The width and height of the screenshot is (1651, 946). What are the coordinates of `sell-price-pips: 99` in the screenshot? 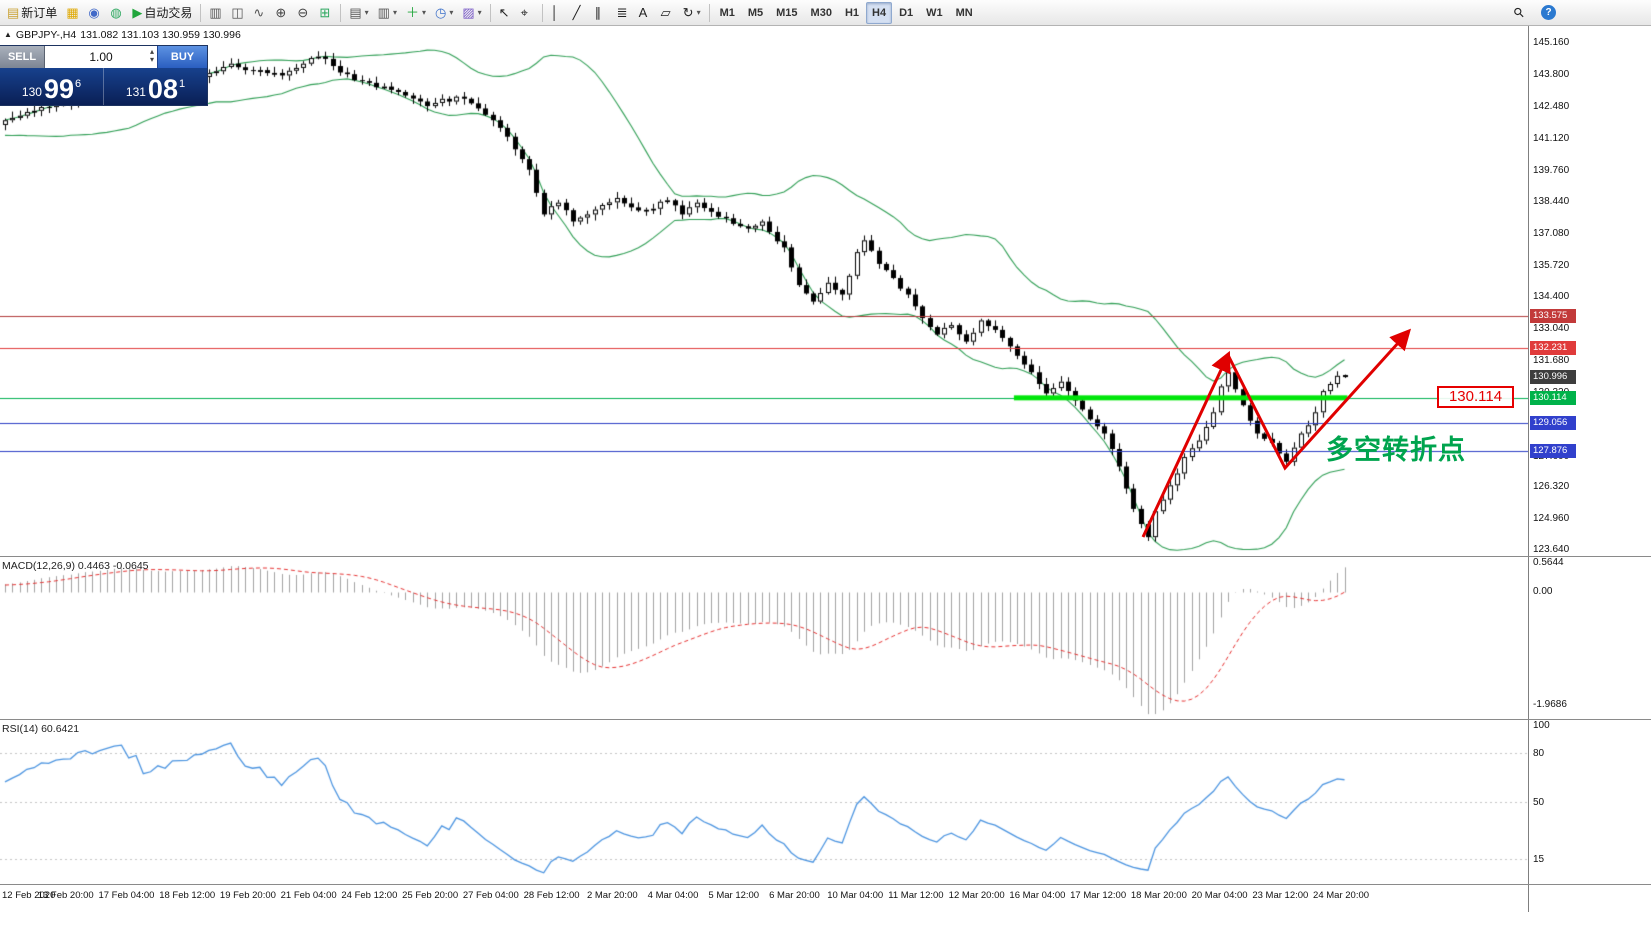 It's located at (58, 89).